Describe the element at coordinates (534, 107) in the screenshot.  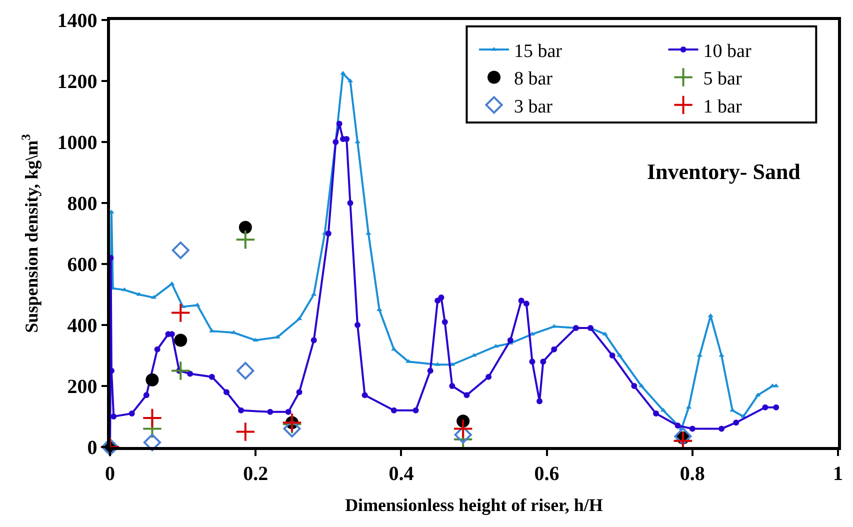
I see `legend-label: 3 bar` at that location.